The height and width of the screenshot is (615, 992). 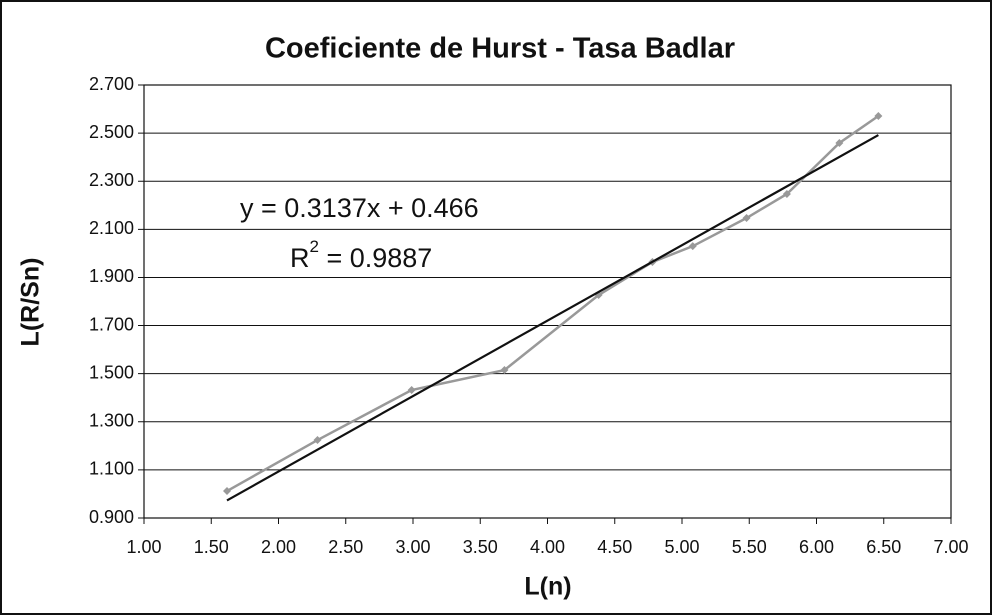 What do you see at coordinates (111, 469) in the screenshot?
I see `y-tick-label: 1.100` at bounding box center [111, 469].